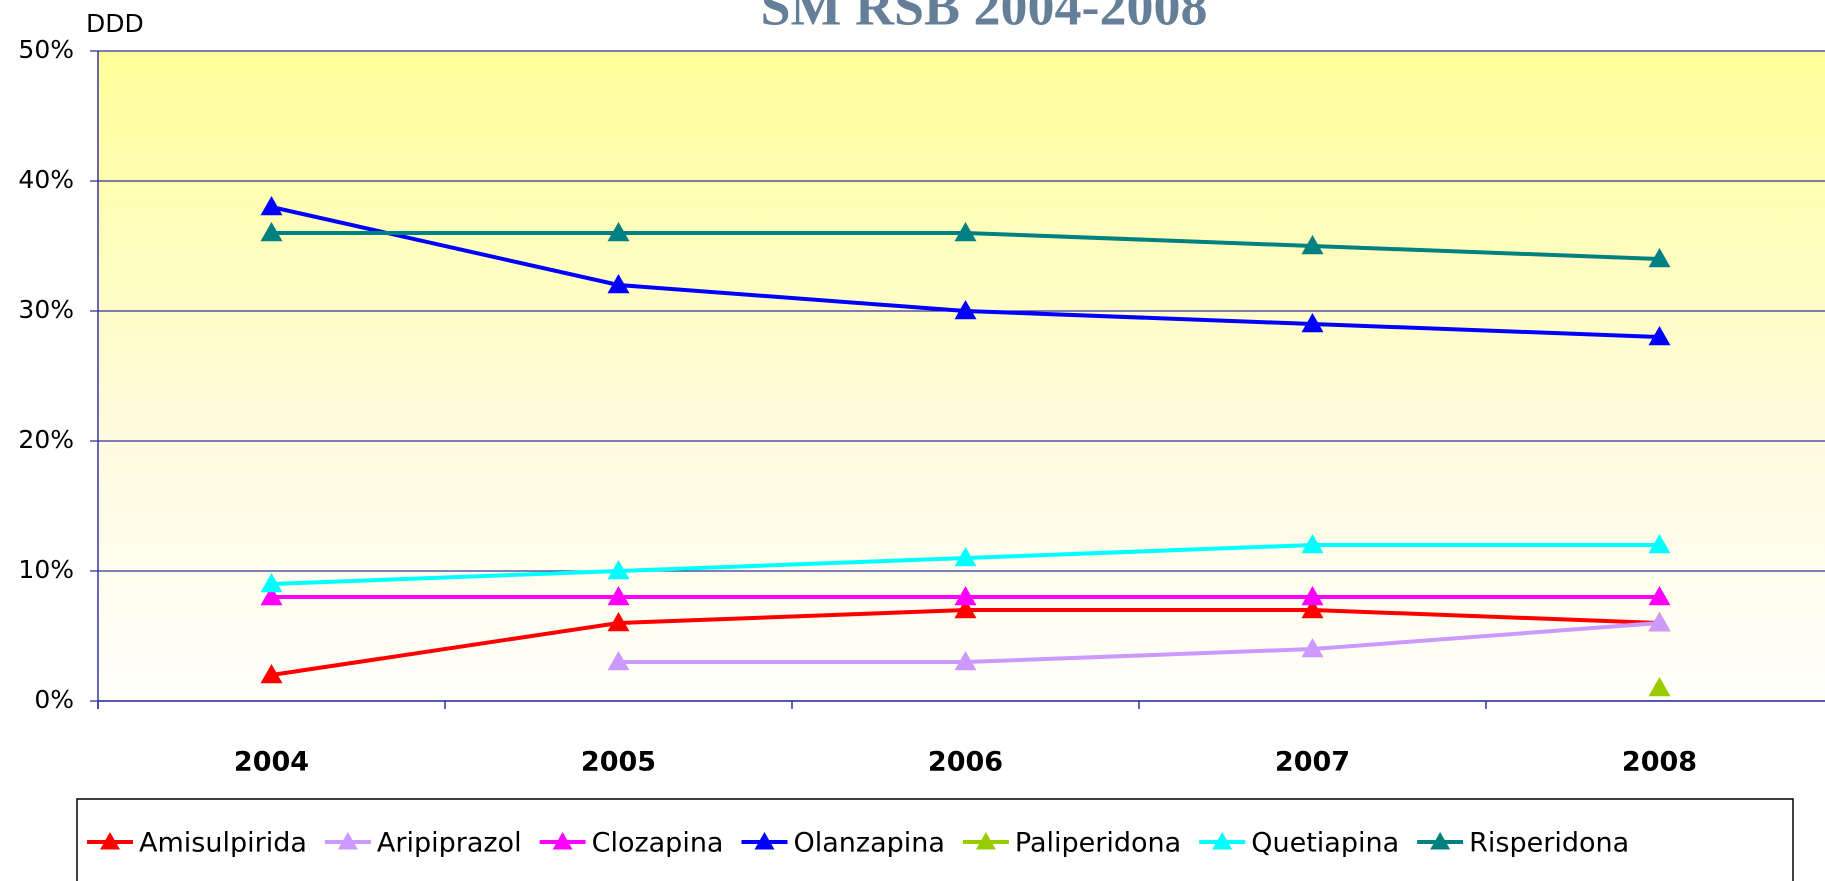 The height and width of the screenshot is (881, 1825). Describe the element at coordinates (658, 843) in the screenshot. I see `legend-label: Clozapina` at that location.